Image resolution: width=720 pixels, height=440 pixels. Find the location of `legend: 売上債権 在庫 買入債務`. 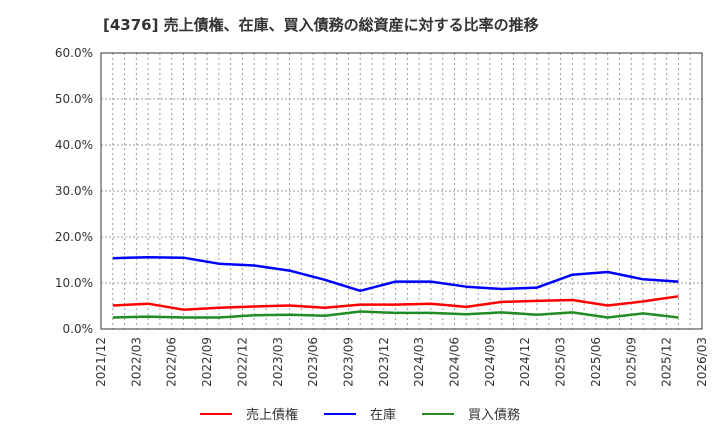

legend: 売上債権 在庫 買入債務 is located at coordinates (360, 413).